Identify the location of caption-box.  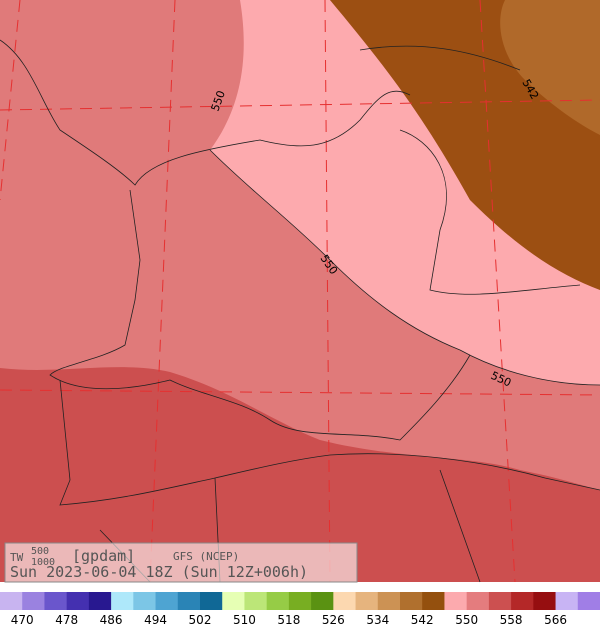
(181, 562).